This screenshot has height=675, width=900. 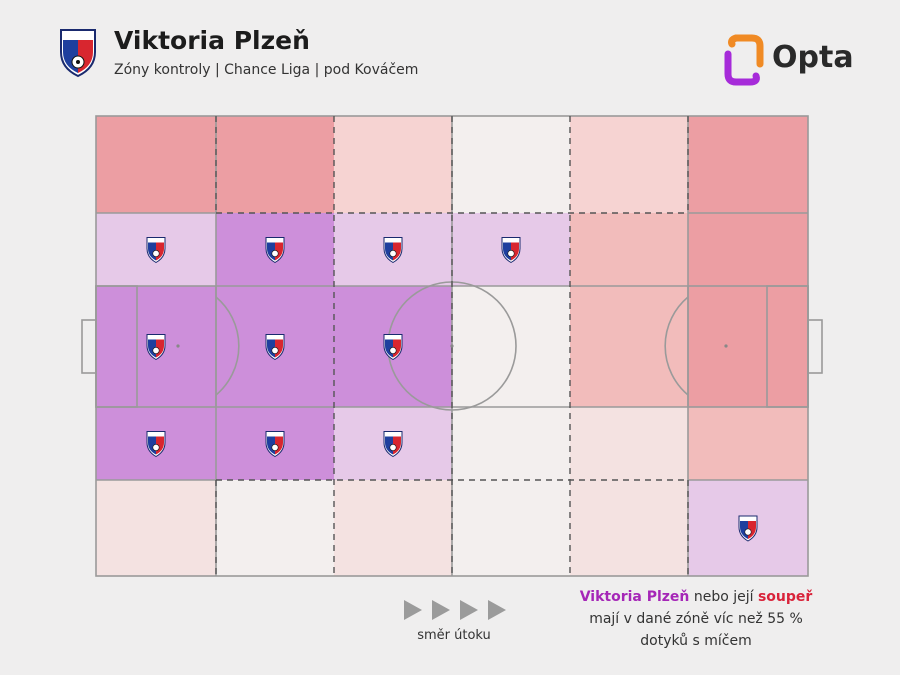 I want to click on legend-text-2: mají v dané zóně víc než 55 %, so click(x=696, y=619).